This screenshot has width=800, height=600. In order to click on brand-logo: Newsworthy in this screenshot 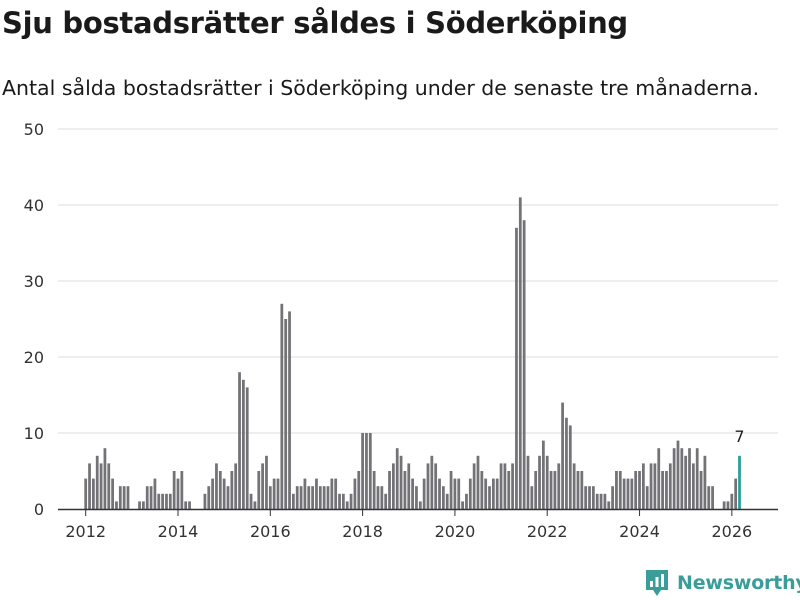, I will do `click(722, 583)`.